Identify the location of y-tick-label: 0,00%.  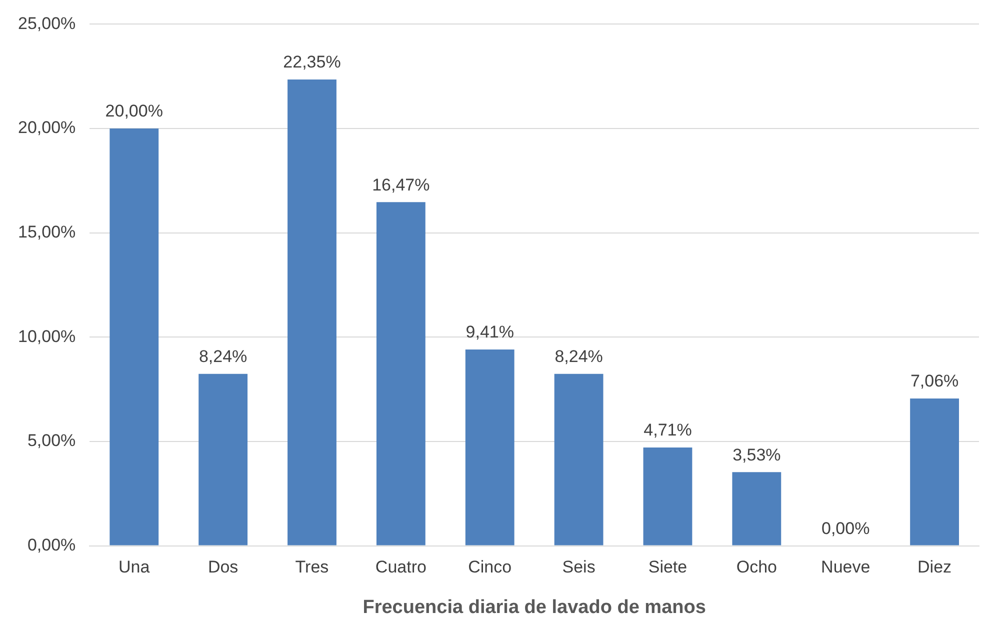
(51, 544).